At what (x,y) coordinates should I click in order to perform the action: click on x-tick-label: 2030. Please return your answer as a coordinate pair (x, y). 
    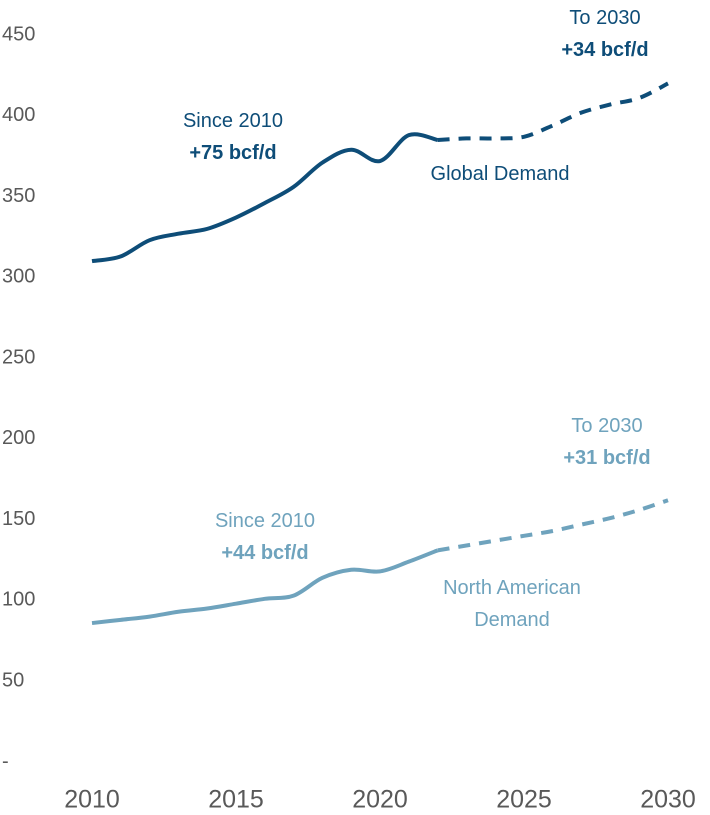
    Looking at the image, I should click on (668, 800).